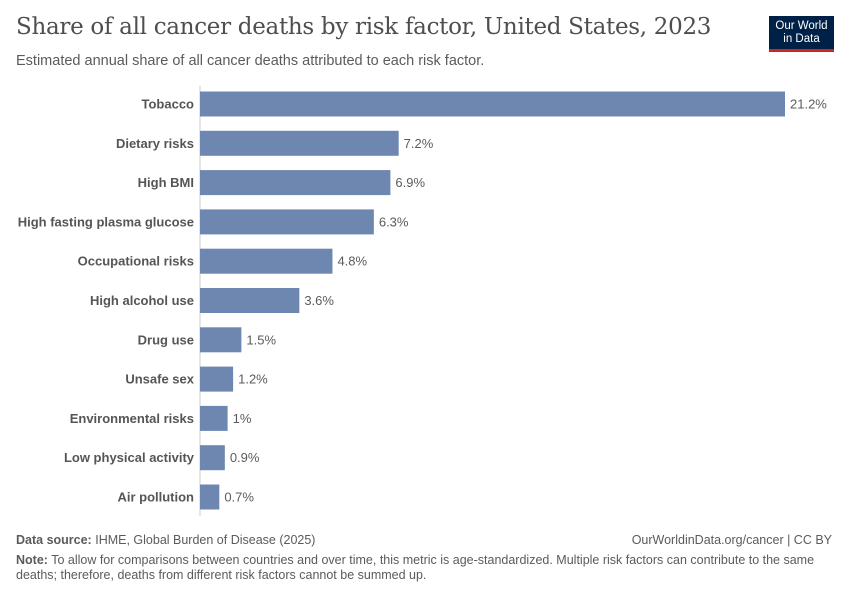 This screenshot has height=600, width=850. I want to click on value-label: 0.7%, so click(239, 497).